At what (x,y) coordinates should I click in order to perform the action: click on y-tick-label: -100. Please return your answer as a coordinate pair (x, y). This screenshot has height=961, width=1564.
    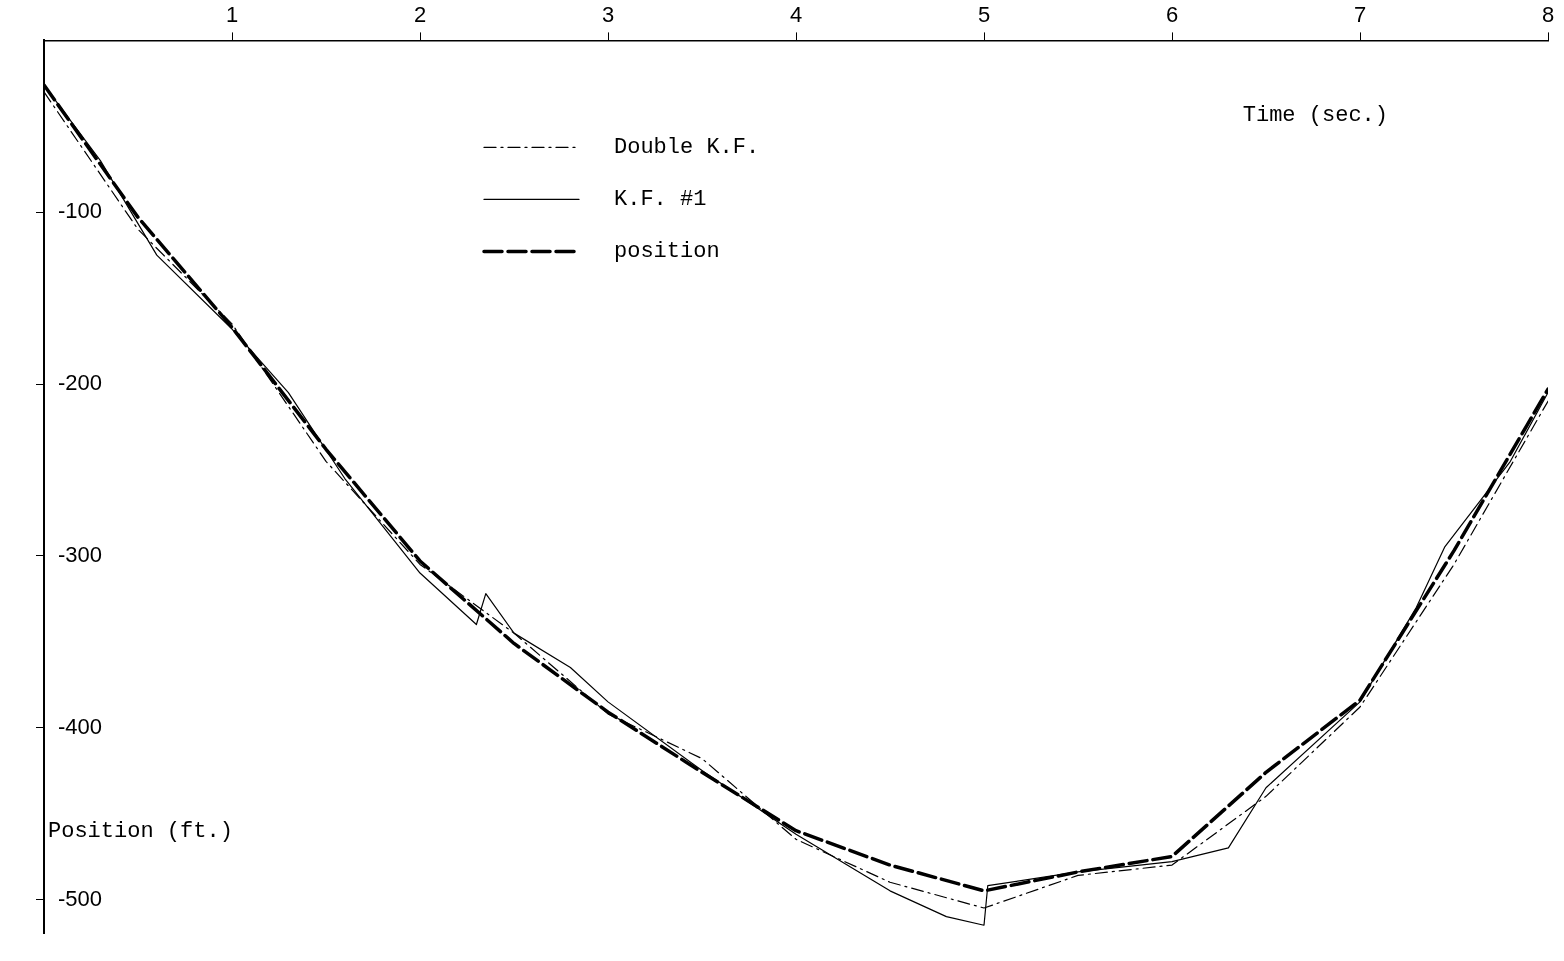
    Looking at the image, I should click on (80, 211).